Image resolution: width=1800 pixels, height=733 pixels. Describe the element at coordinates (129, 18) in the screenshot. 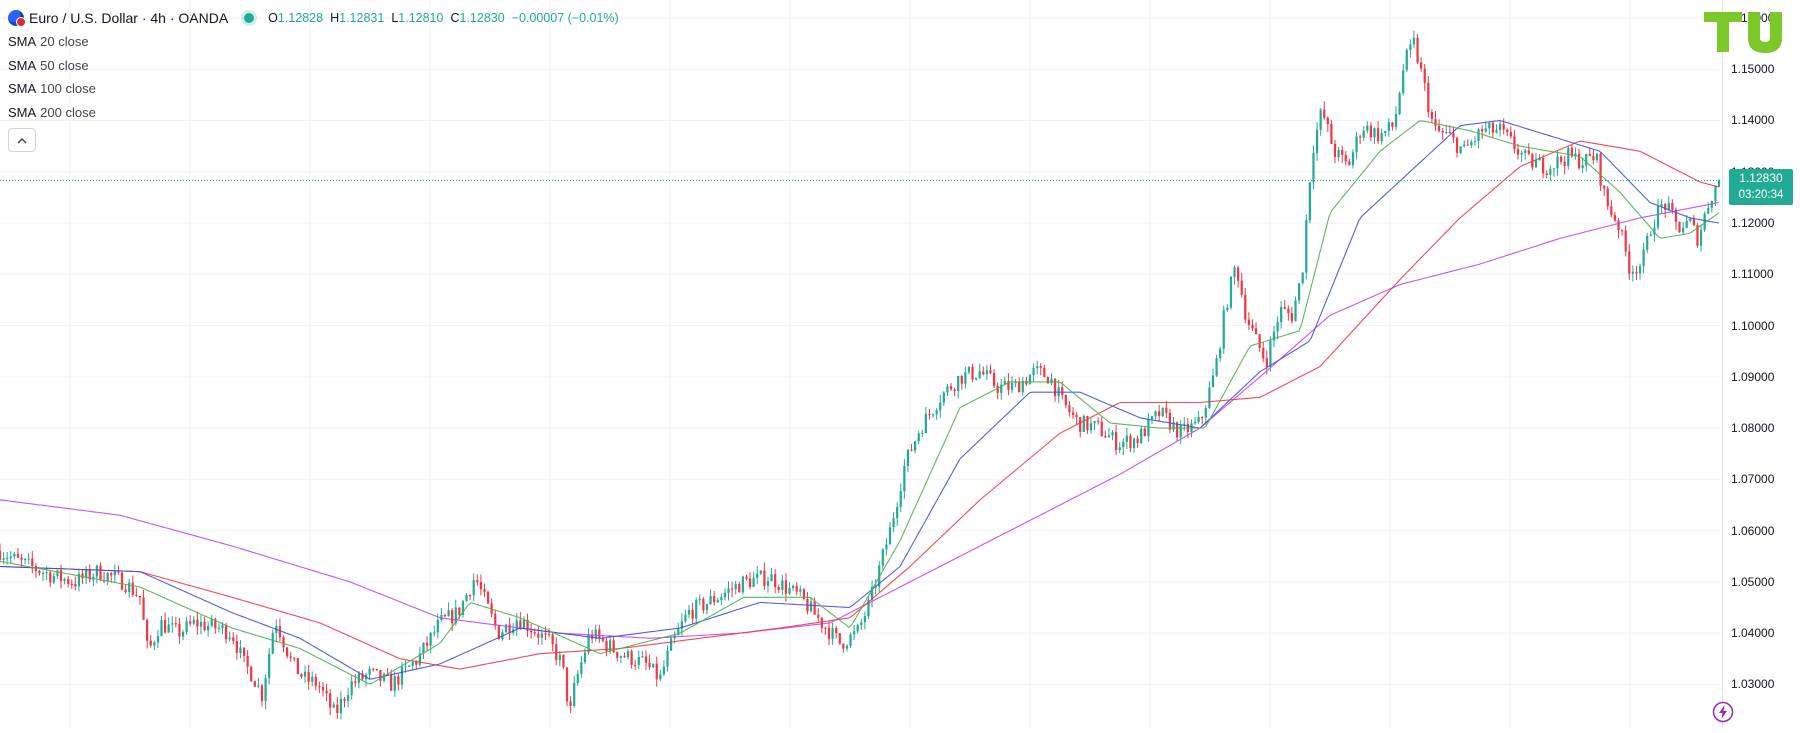

I see `symbol-title: Euro / U.S. Dollar · 4h · OANDA` at that location.